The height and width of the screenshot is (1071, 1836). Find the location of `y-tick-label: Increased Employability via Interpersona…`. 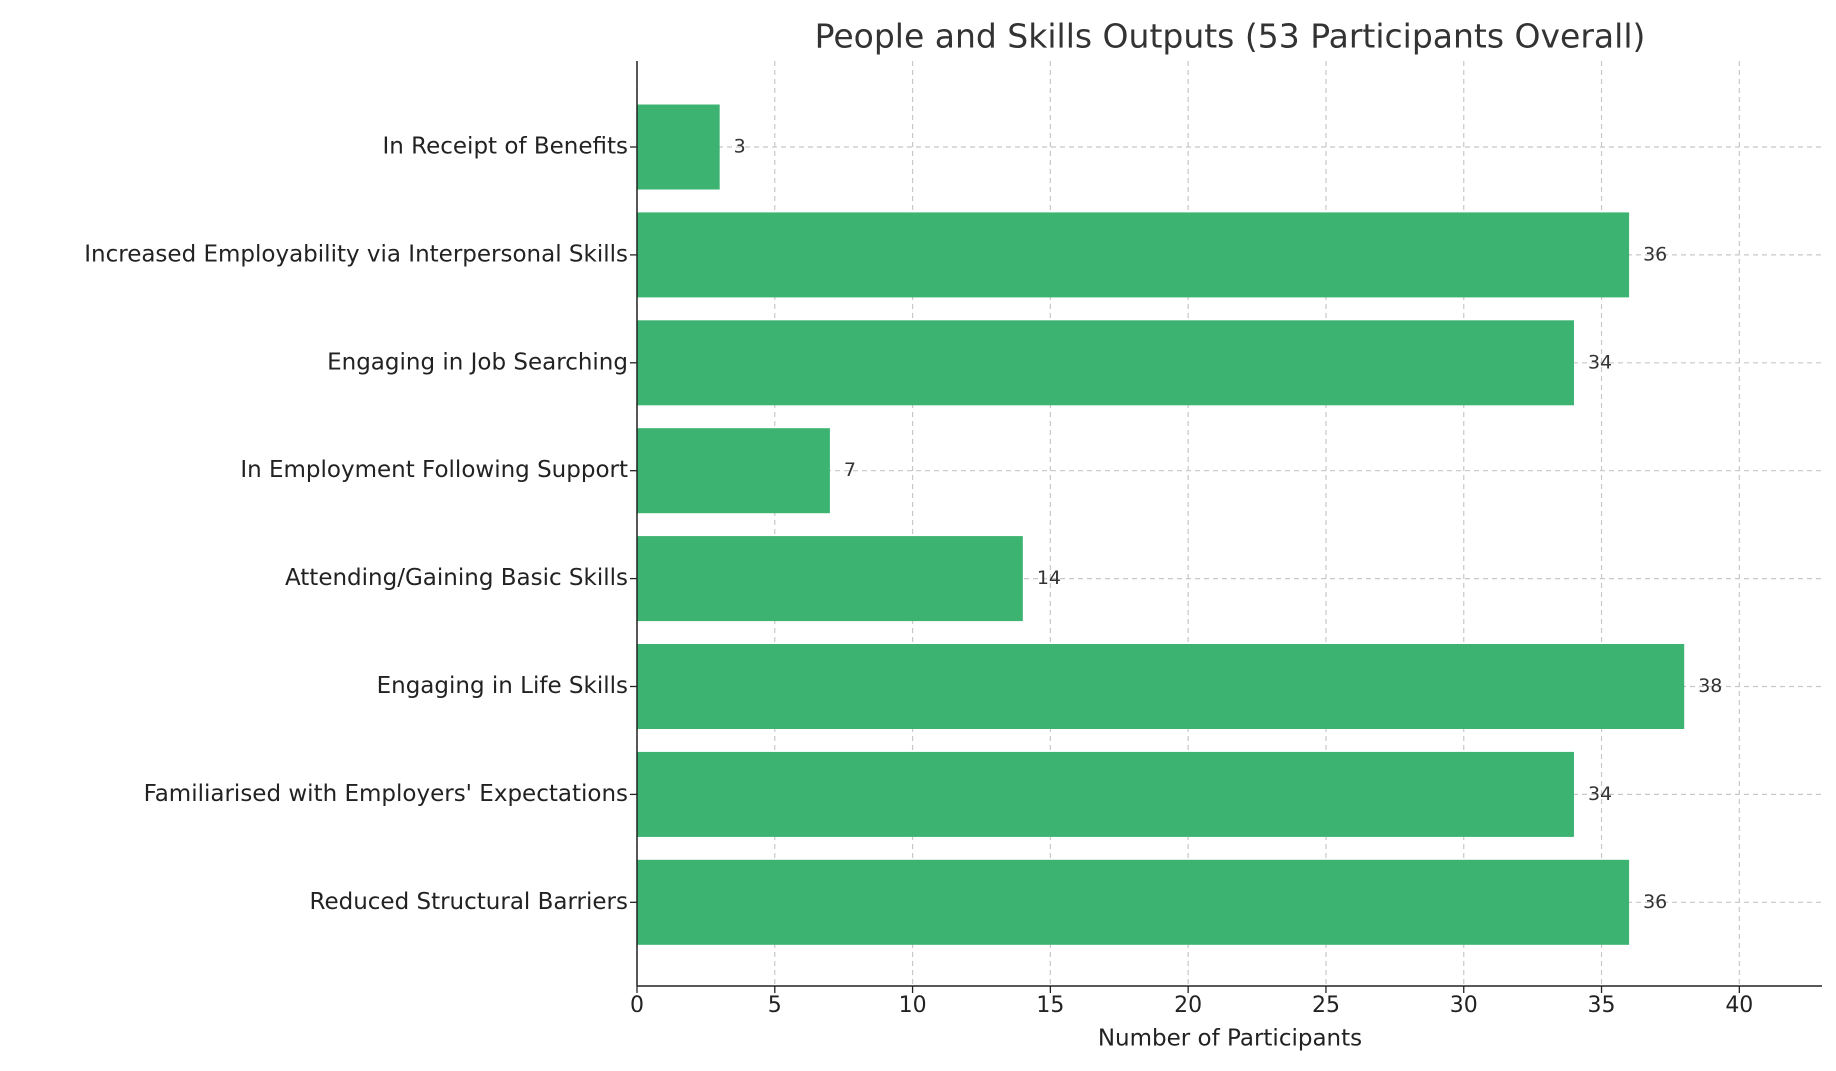

y-tick-label: Increased Employability via Interpersona… is located at coordinates (356, 254).